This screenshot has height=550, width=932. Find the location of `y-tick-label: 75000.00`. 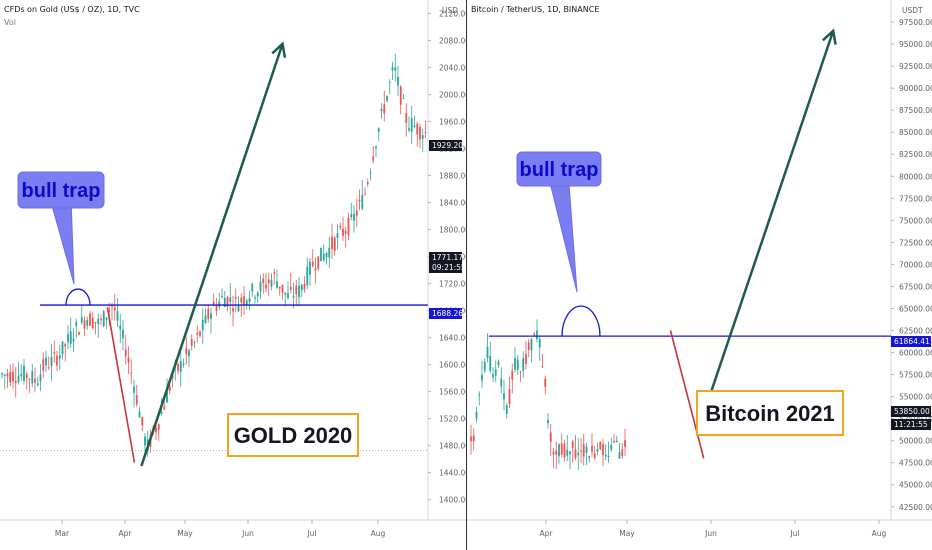

y-tick-label: 75000.00 is located at coordinates (915, 220).